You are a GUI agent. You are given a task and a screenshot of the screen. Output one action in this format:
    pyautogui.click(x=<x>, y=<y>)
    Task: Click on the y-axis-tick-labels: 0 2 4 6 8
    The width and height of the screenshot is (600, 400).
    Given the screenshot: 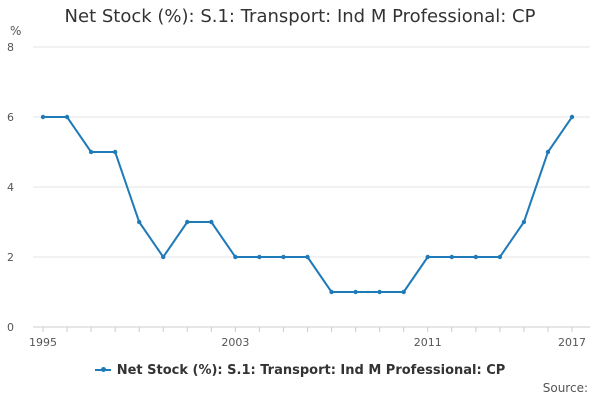 What is the action you would take?
    pyautogui.click(x=10, y=187)
    